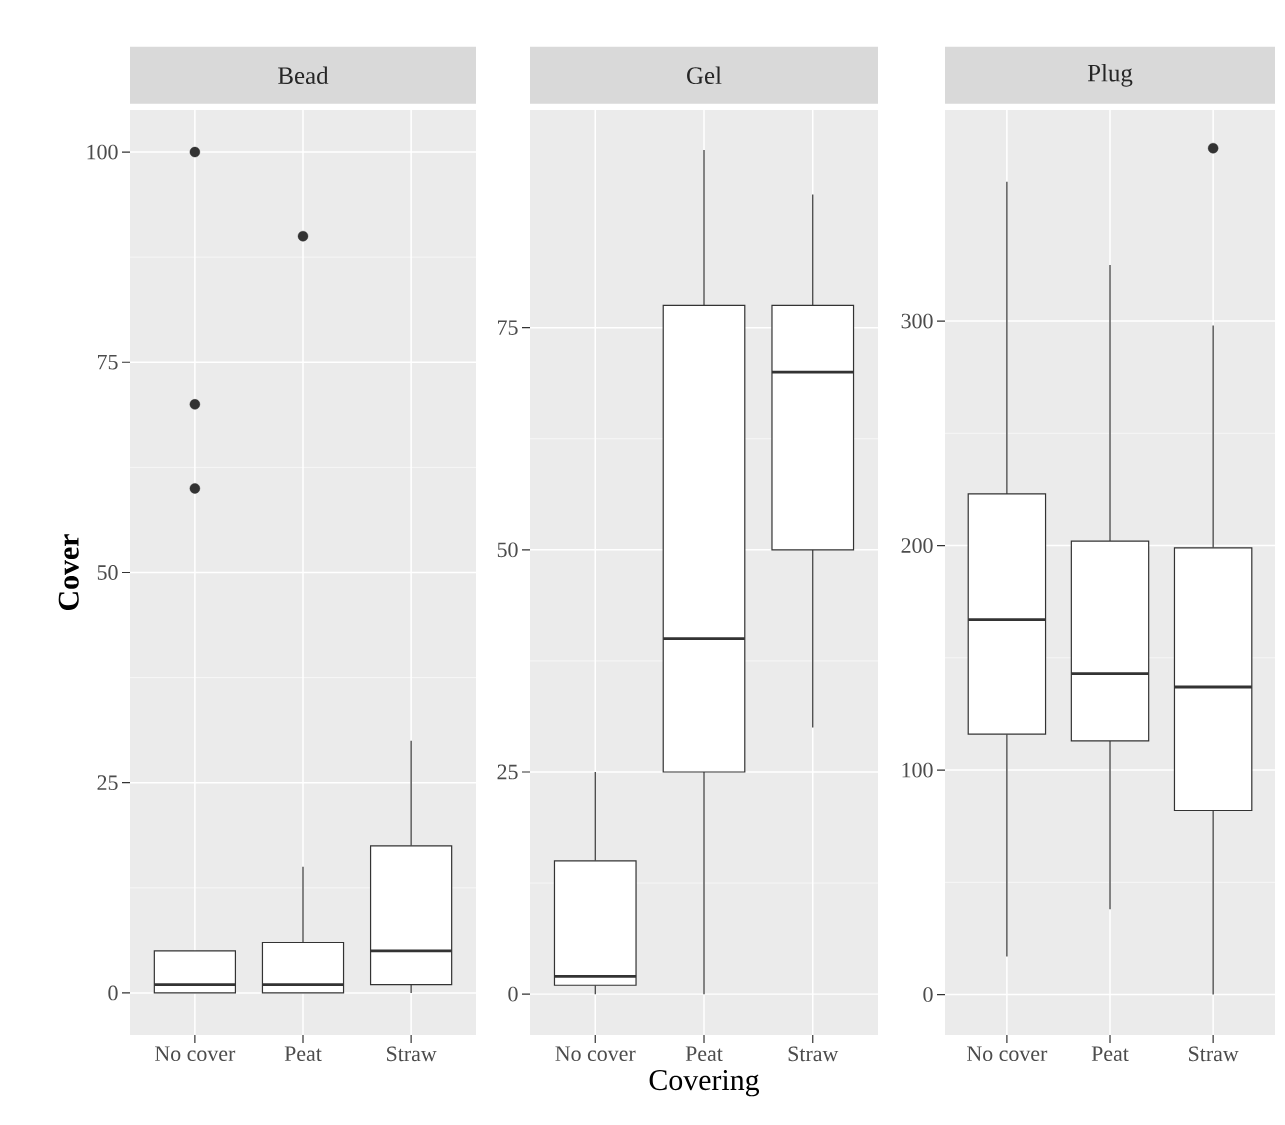 Image resolution: width=1285 pixels, height=1125 pixels. I want to click on y-tick-label: 200, so click(917, 545).